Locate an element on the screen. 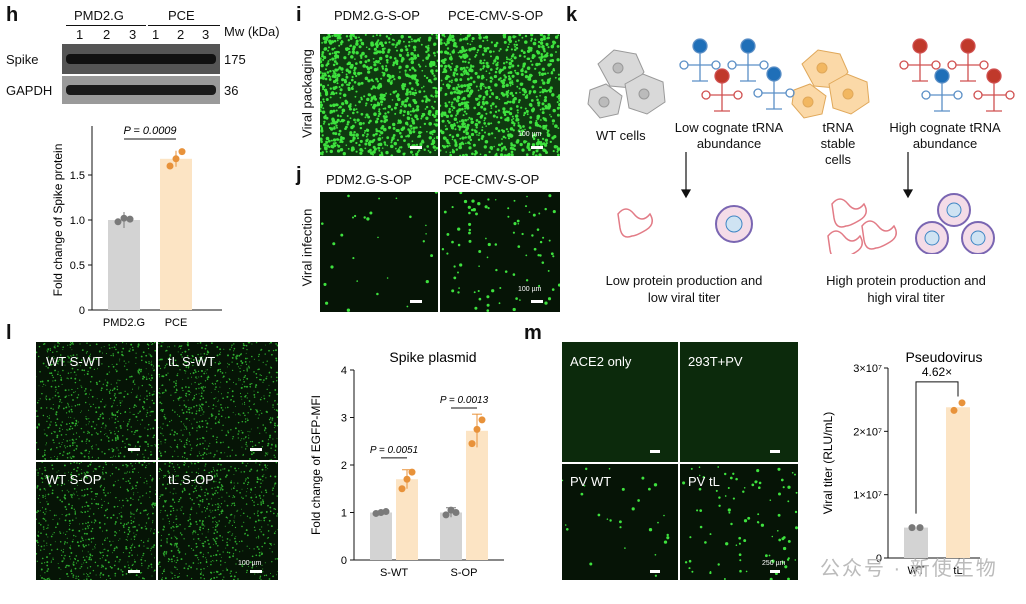  y-tick-label: 1×10⁷ is located at coordinates (867, 496).